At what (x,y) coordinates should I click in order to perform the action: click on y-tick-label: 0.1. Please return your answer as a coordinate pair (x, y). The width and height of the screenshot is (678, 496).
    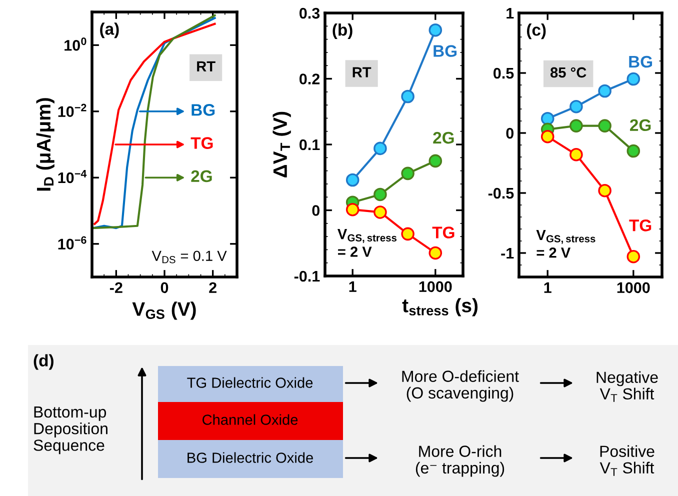
    Looking at the image, I should click on (310, 144).